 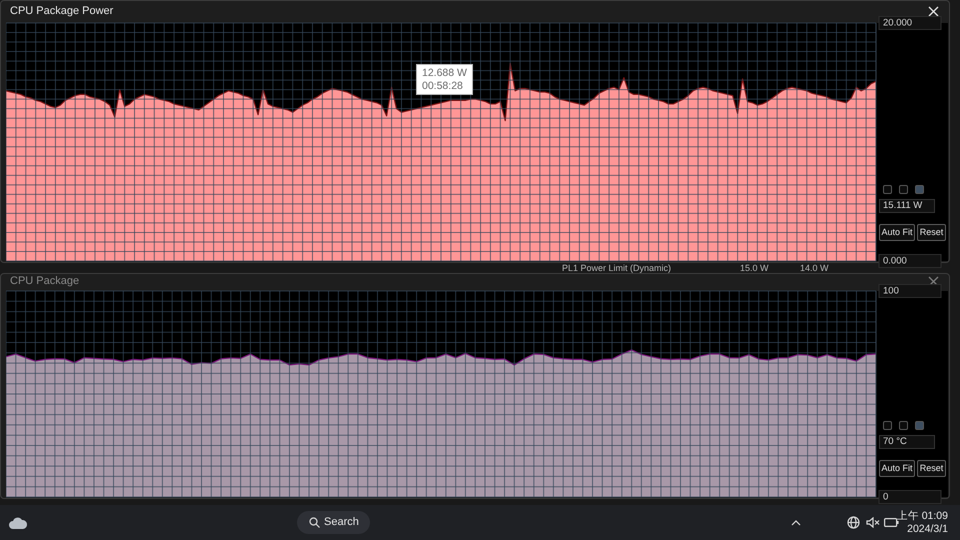 What do you see at coordinates (885, 497) in the screenshot?
I see `y-tick-label: 0` at bounding box center [885, 497].